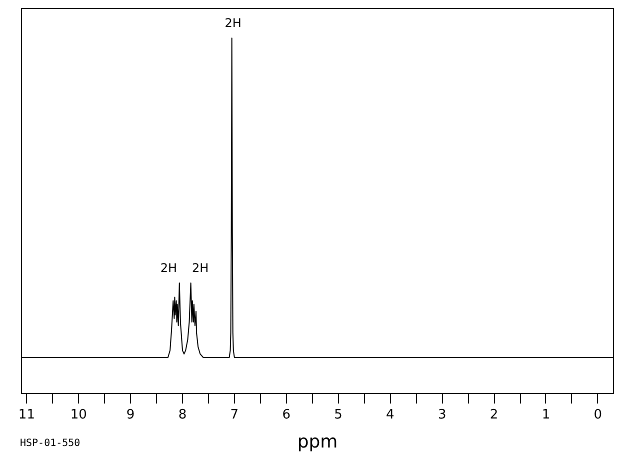  What do you see at coordinates (234, 415) in the screenshot?
I see `x-tick-label: 7` at bounding box center [234, 415].